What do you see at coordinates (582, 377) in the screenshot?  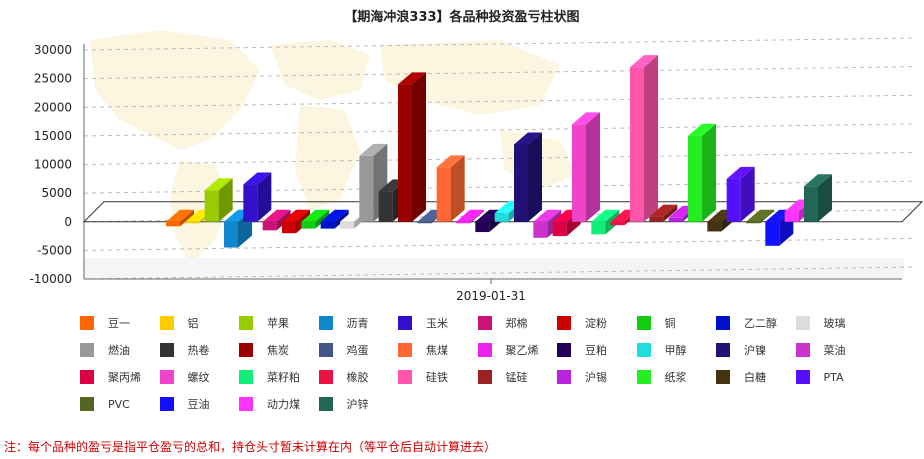 I see `legend-item: 沪锡` at bounding box center [582, 377].